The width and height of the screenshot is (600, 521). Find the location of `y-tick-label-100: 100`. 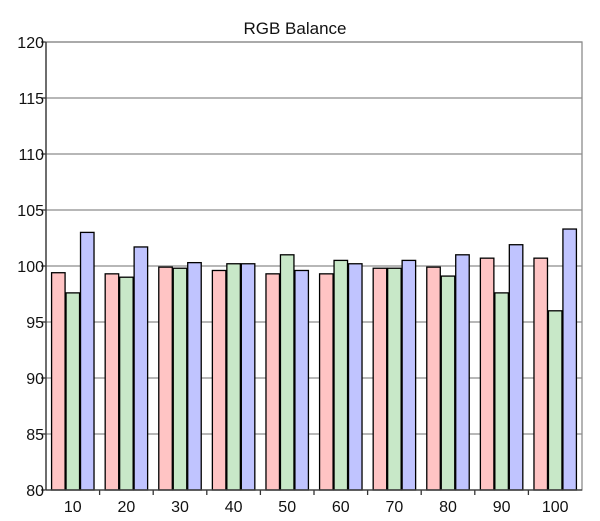

y-tick-label-100: 100 is located at coordinates (30, 267).